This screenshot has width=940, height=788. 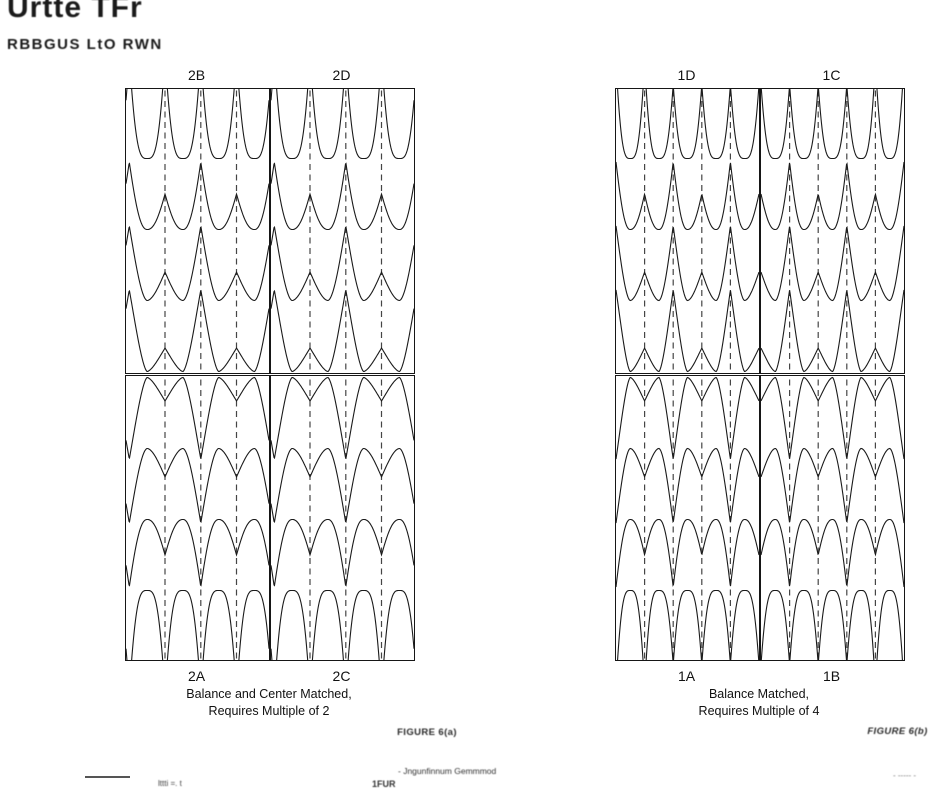 What do you see at coordinates (85, 44) in the screenshot?
I see `header-subtitle-garbled: RBBGUS LtO RWN` at bounding box center [85, 44].